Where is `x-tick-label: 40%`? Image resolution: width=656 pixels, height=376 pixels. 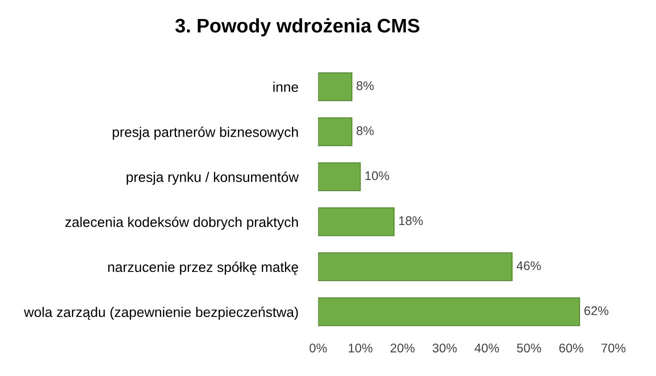 x-tick-label: 40% is located at coordinates (486, 348).